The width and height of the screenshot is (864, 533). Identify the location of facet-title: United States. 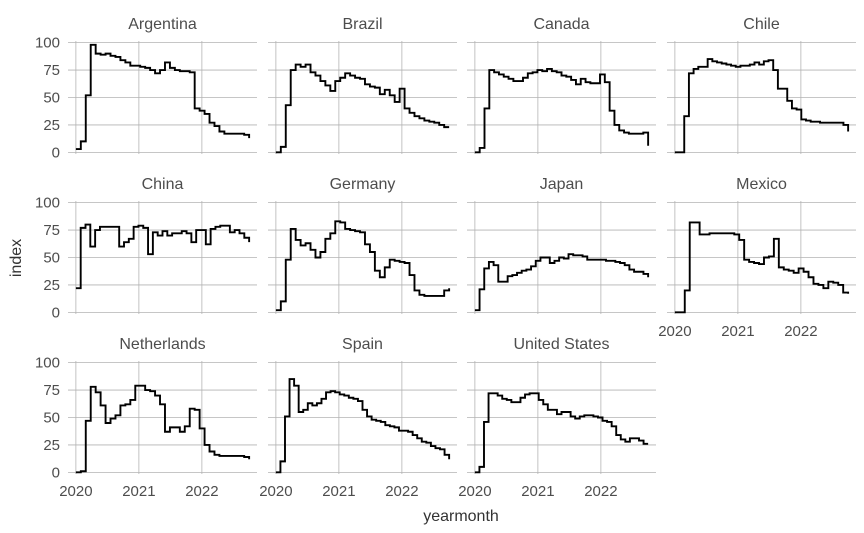
(561, 344).